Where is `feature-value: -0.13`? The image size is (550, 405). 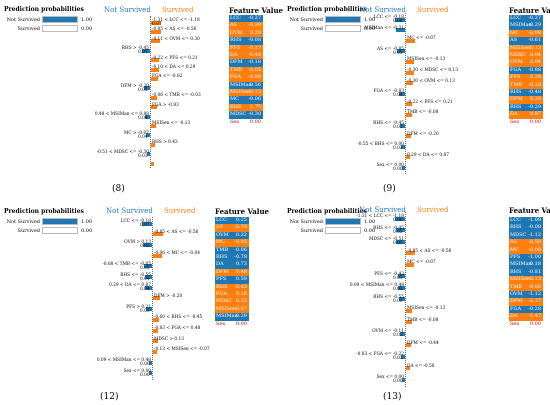
feature-value: -0.13 is located at coordinates (534, 47).